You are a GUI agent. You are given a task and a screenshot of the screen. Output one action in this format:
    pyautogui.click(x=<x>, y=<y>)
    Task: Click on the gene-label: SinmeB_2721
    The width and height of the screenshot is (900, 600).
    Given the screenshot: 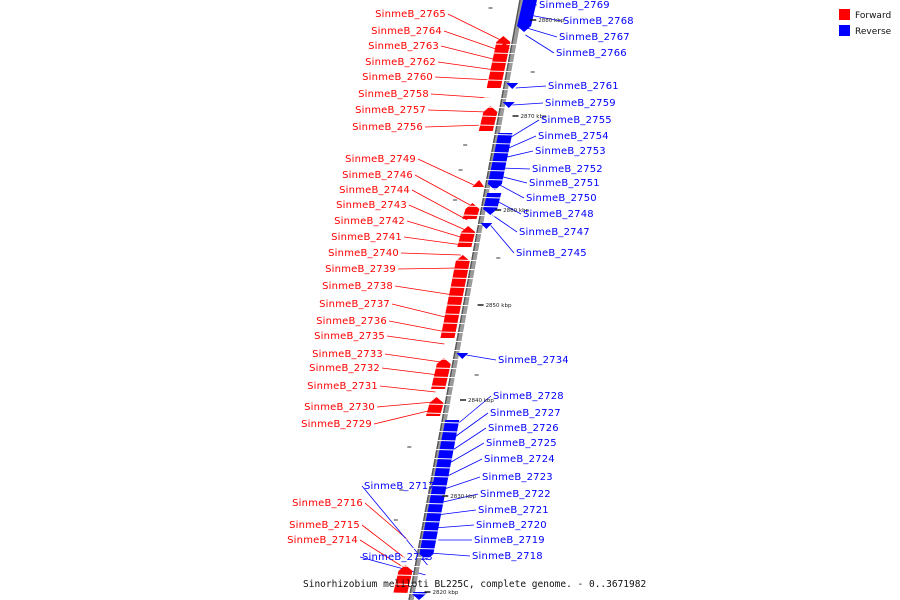 What is the action you would take?
    pyautogui.click(x=513, y=510)
    